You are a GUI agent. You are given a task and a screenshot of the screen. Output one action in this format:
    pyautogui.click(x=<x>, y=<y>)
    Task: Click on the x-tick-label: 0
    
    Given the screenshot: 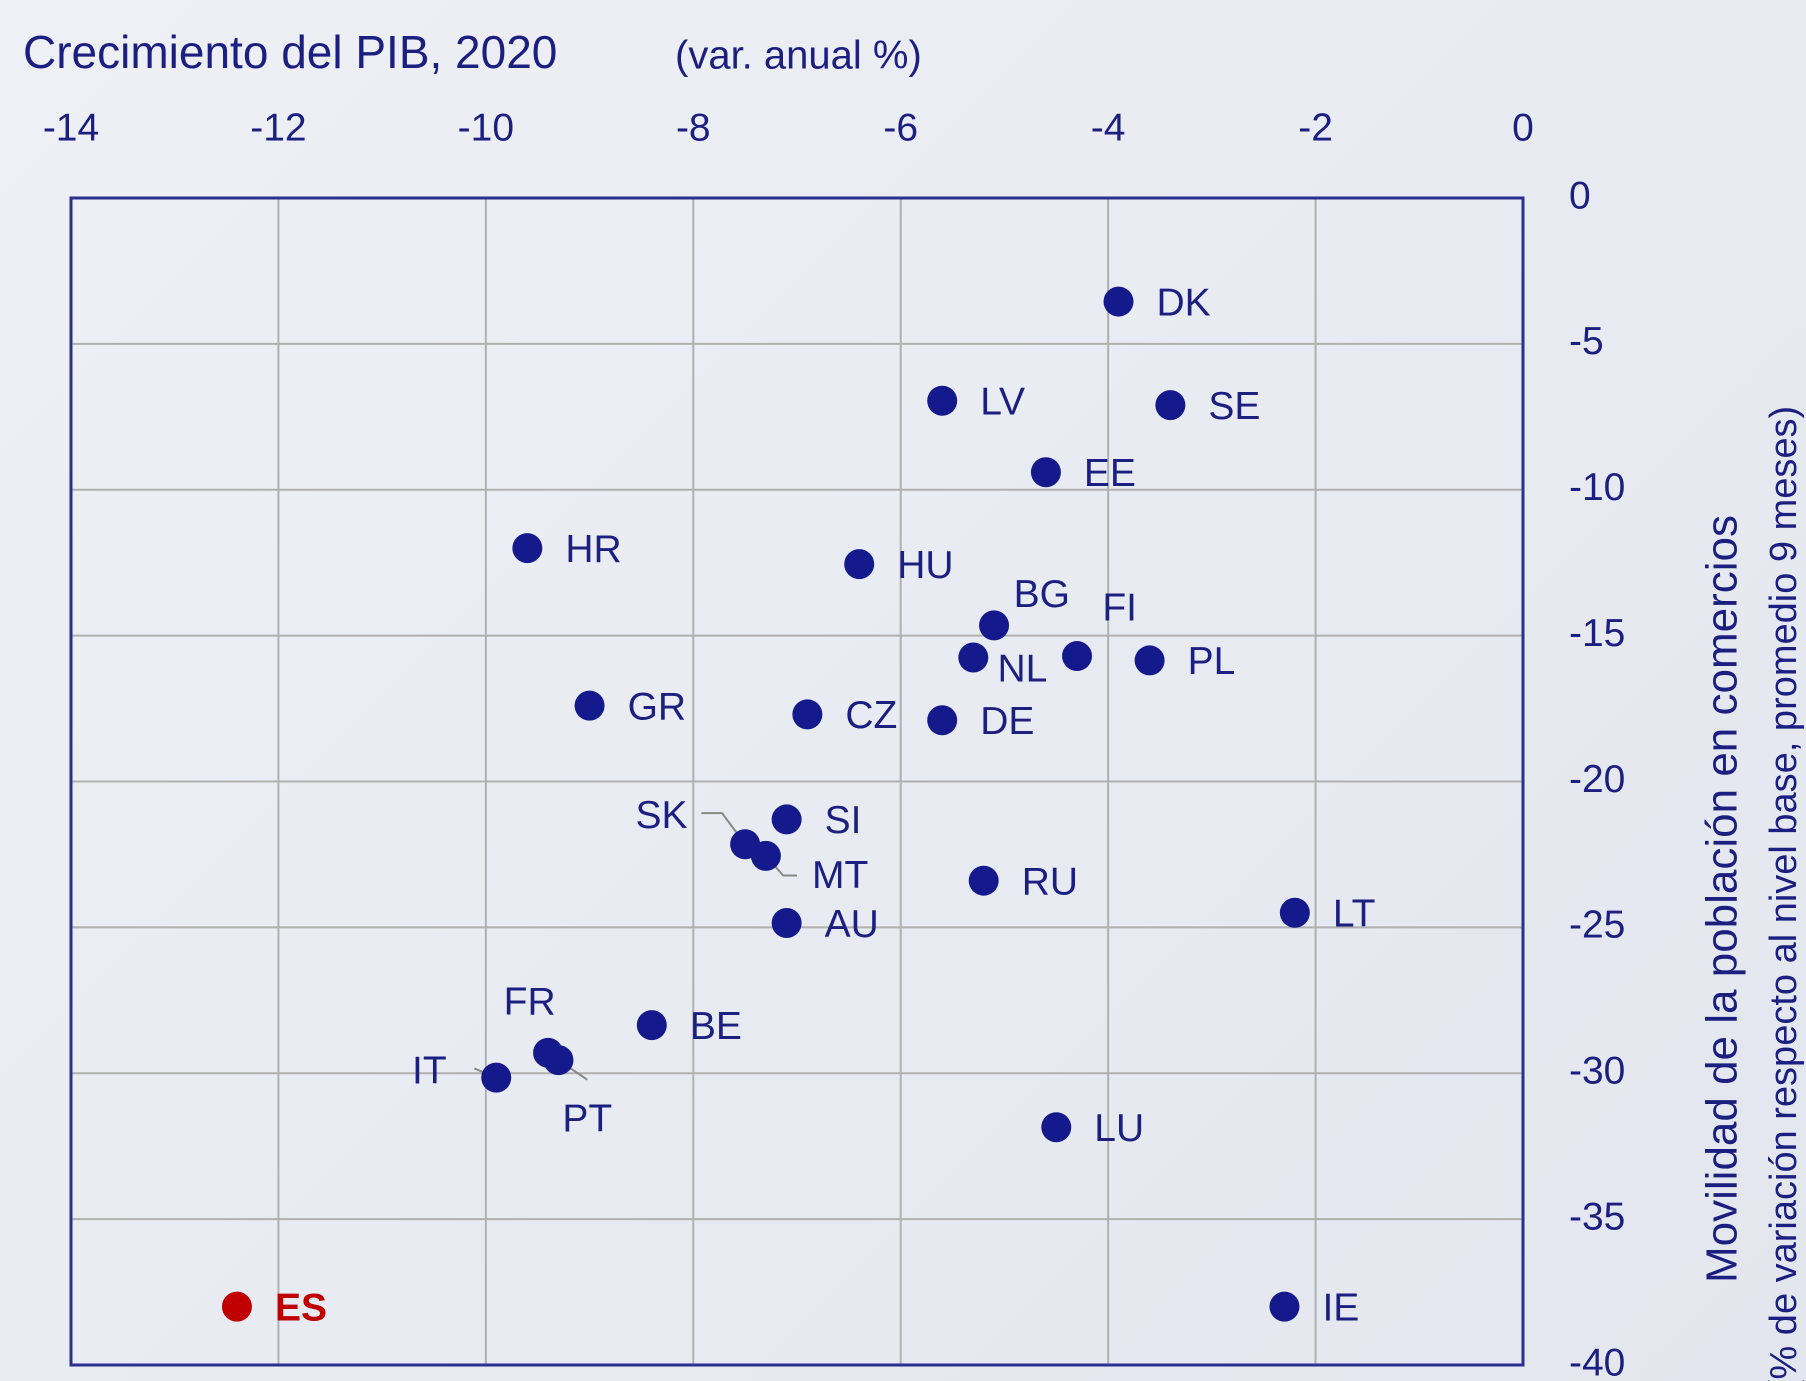 What is the action you would take?
    pyautogui.click(x=1523, y=127)
    